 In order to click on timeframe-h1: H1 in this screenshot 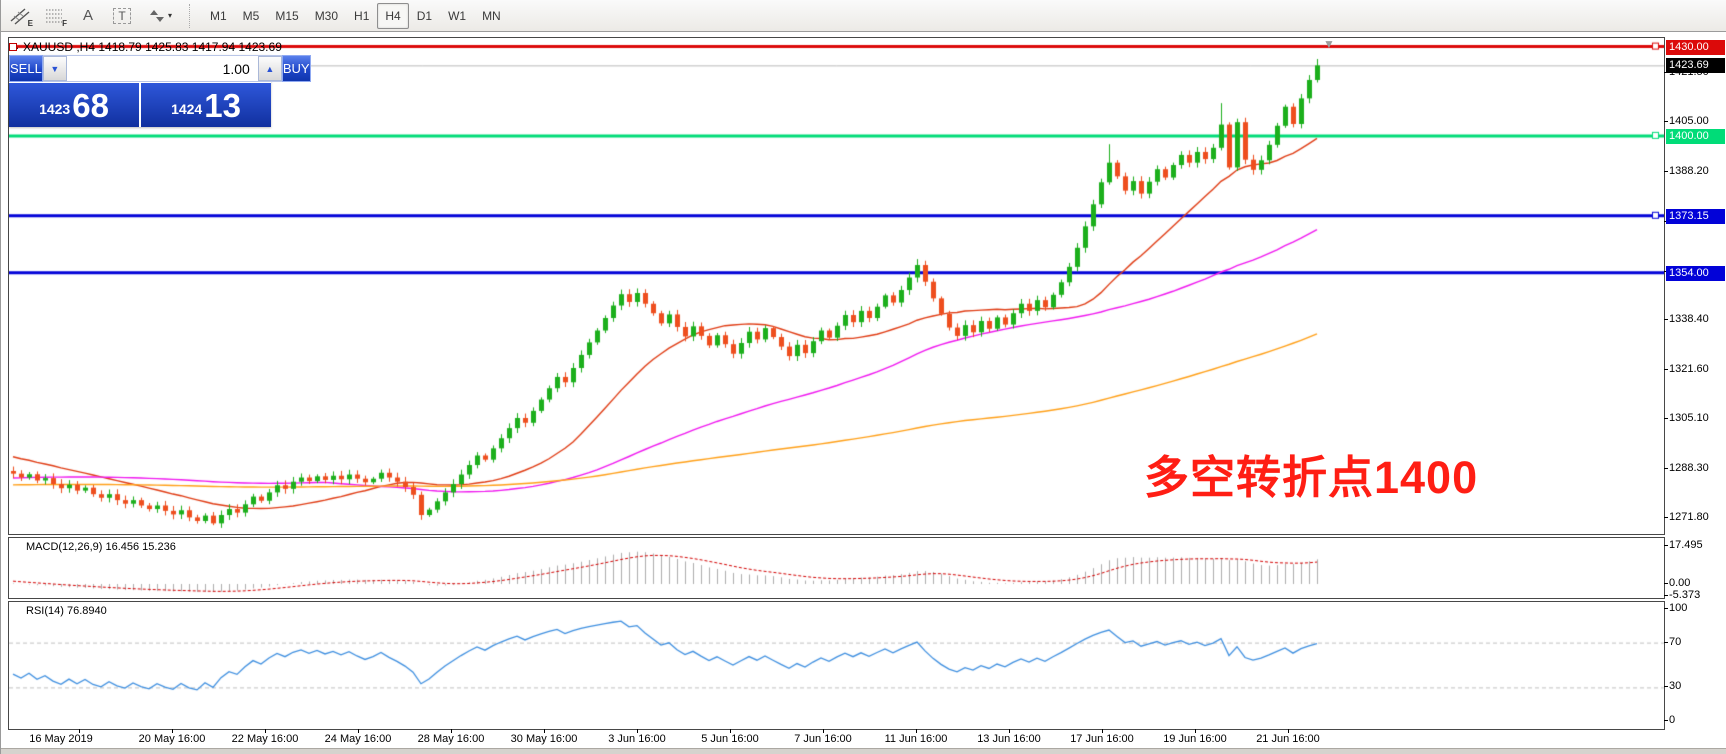, I will do `click(362, 15)`.